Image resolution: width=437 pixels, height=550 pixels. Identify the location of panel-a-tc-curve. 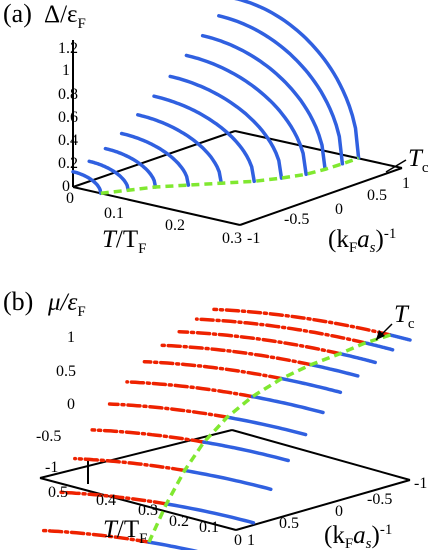
(230, 176).